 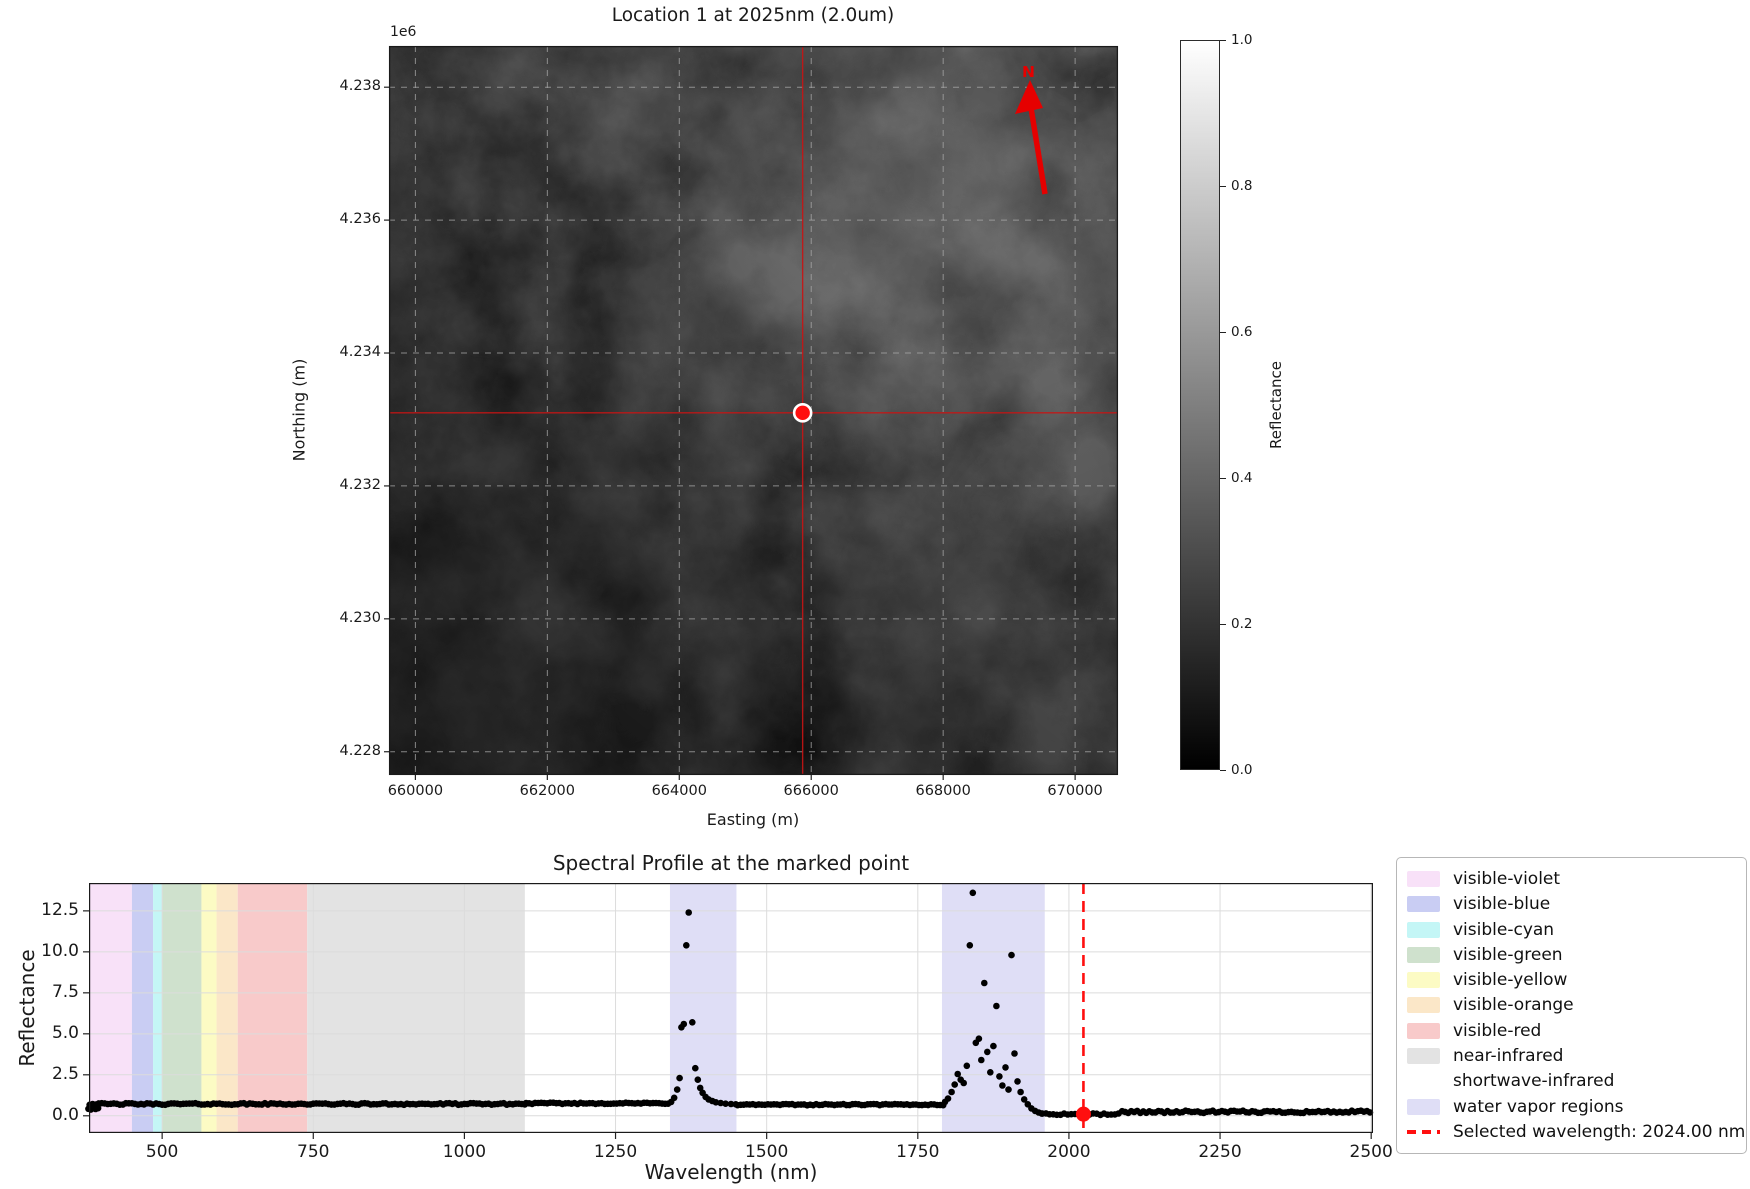 What do you see at coordinates (1028, 72) in the screenshot?
I see `svg-text: N` at bounding box center [1028, 72].